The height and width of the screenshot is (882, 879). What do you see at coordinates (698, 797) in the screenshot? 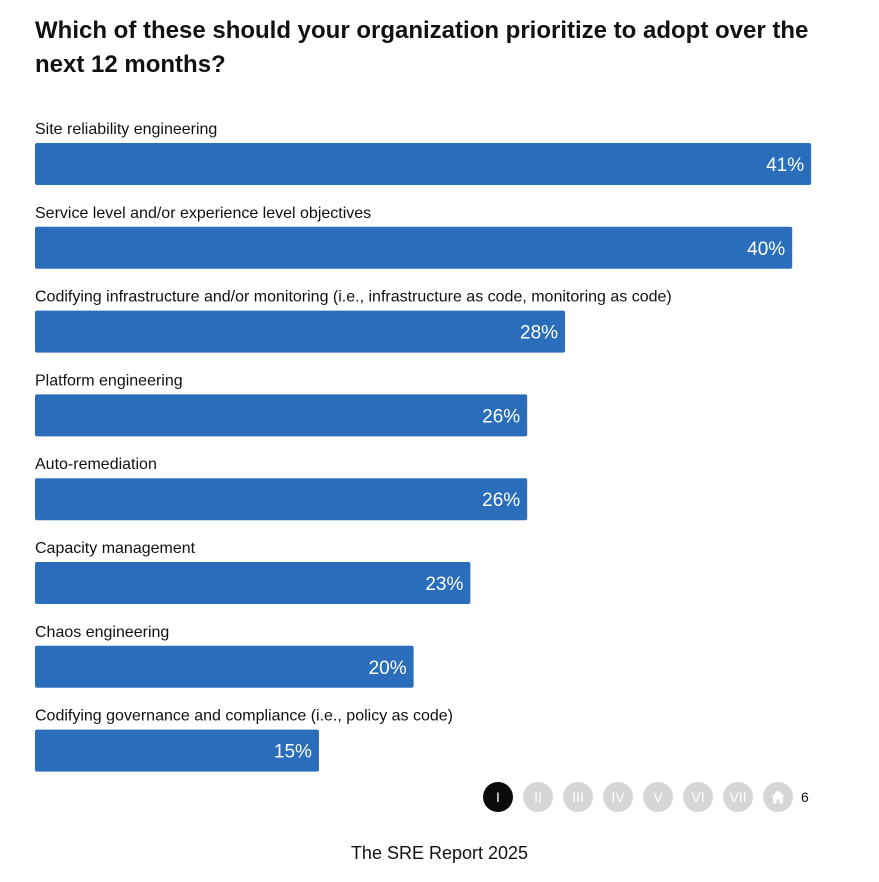
I see `nav-item-6: VI` at bounding box center [698, 797].